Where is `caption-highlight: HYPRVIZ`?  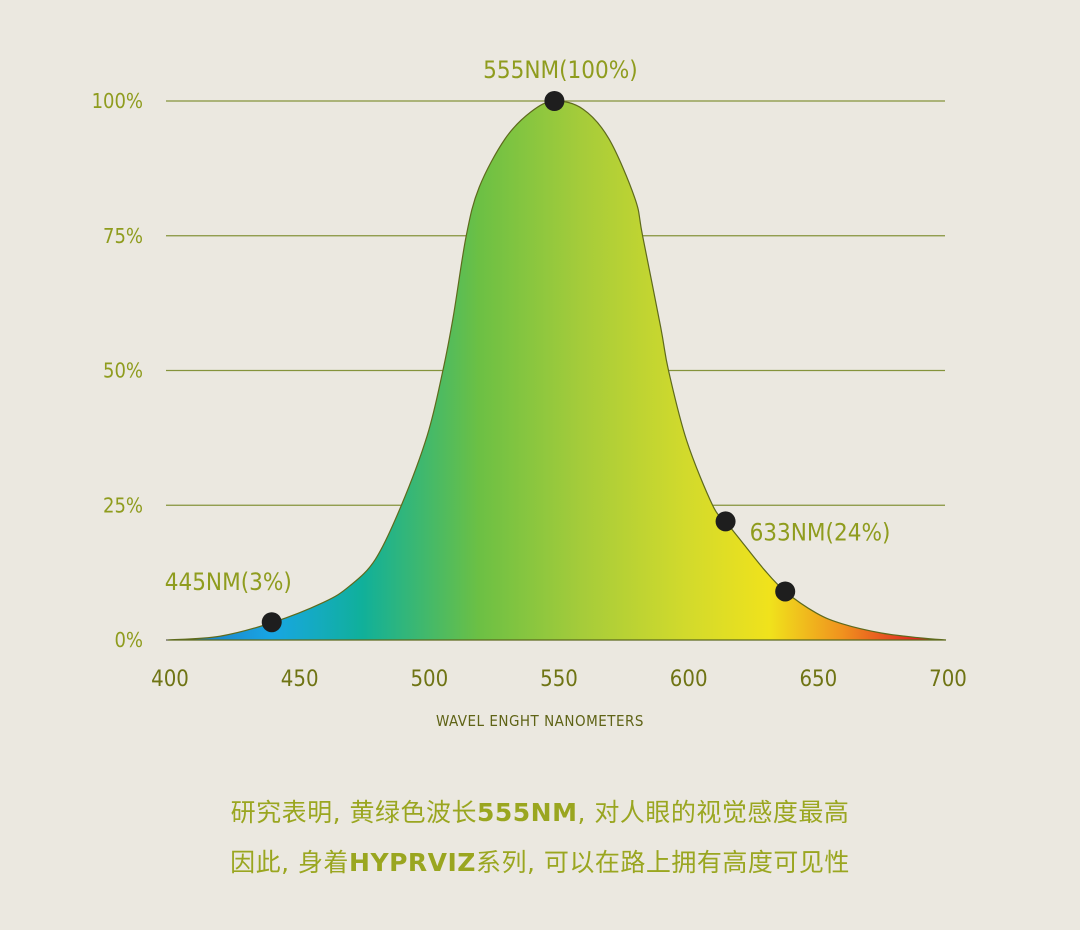 caption-highlight: HYPRVIZ is located at coordinates (412, 862).